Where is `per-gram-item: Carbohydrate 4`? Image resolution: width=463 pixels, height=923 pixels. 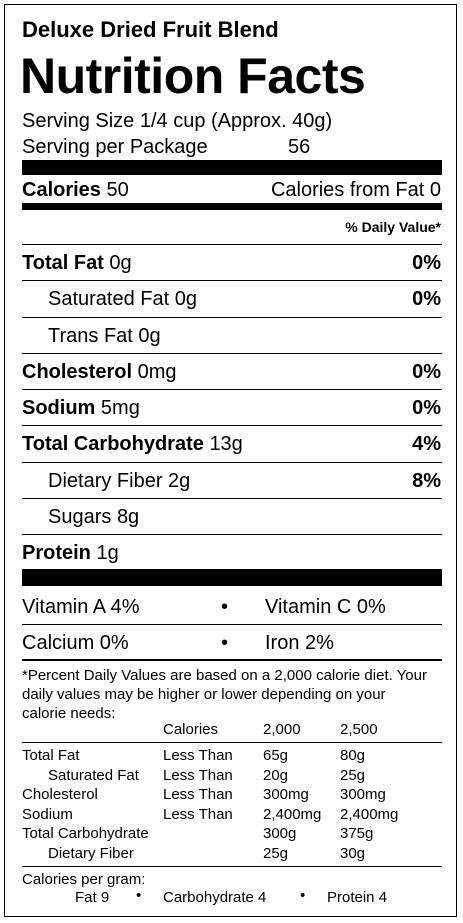
per-gram-item: Carbohydrate 4 is located at coordinates (215, 897).